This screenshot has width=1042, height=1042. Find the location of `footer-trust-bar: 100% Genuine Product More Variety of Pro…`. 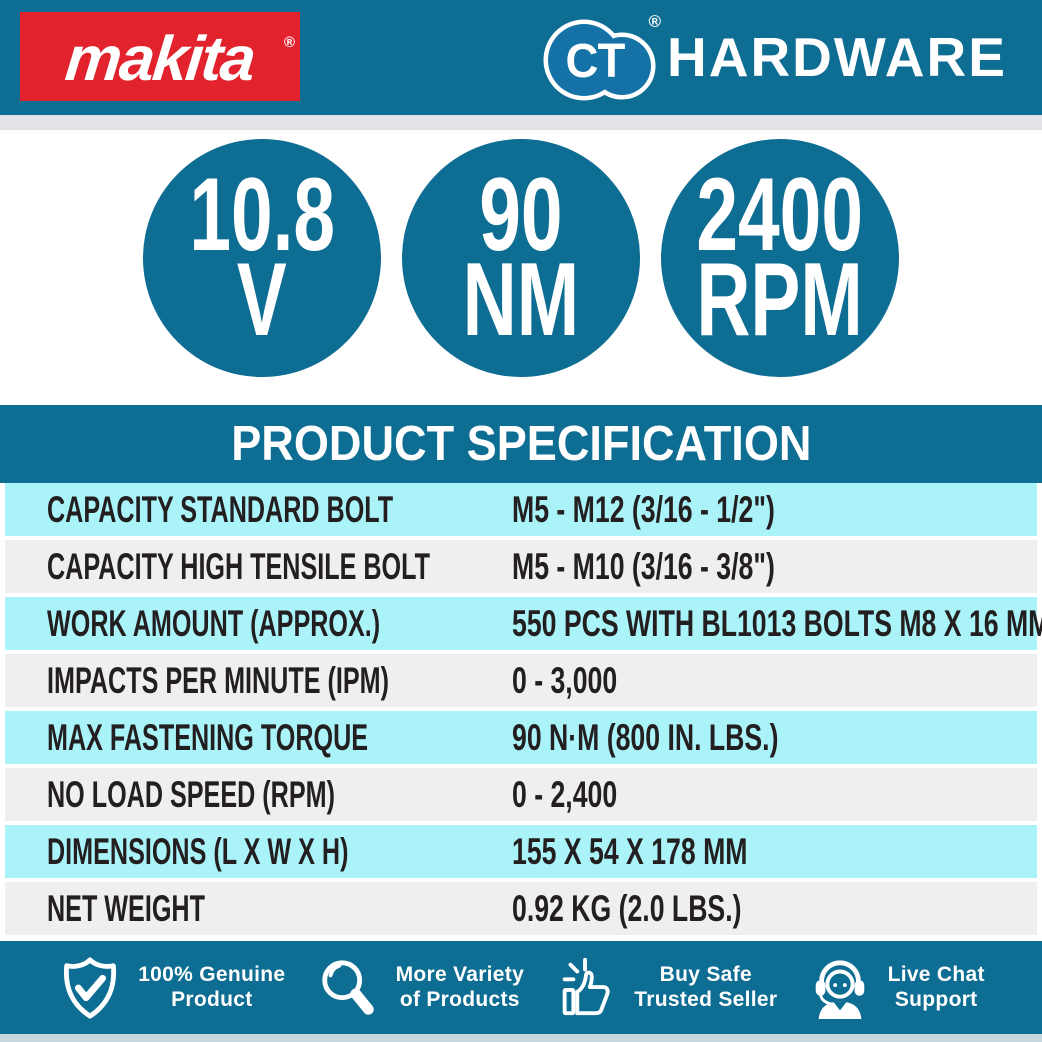

footer-trust-bar: 100% Genuine Product More Variety of Pro… is located at coordinates (521, 987).